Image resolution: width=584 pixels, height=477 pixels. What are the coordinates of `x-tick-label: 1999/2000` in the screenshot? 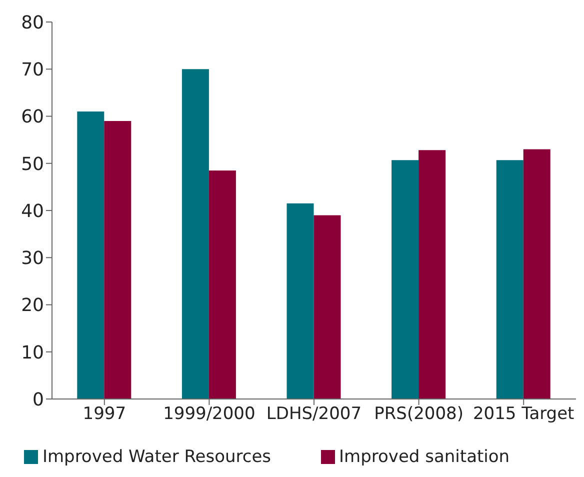 It's located at (209, 414).